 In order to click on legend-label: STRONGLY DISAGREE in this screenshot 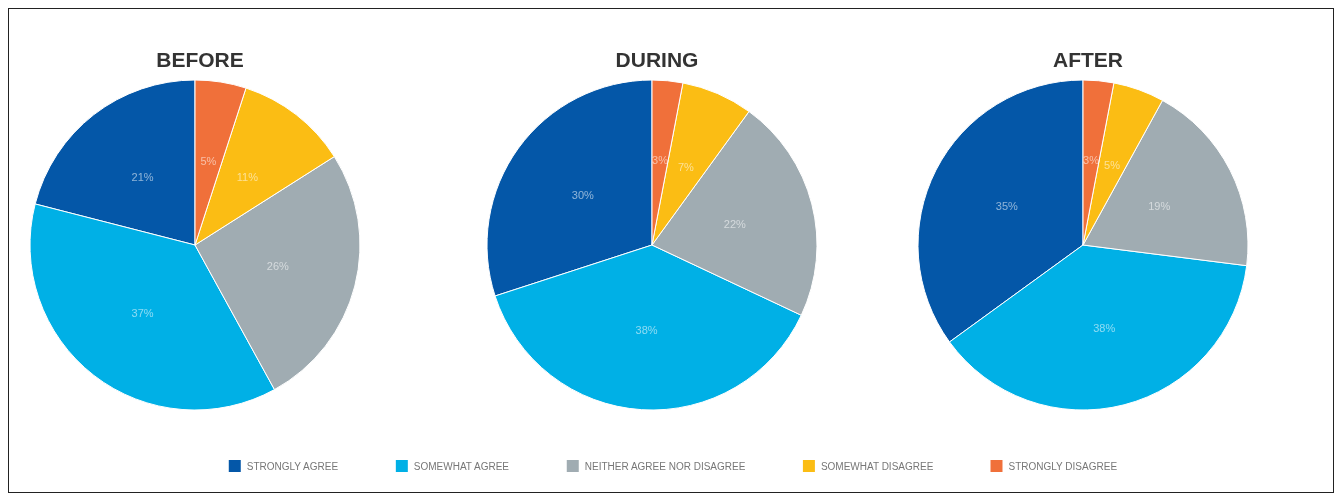, I will do `click(1063, 466)`.